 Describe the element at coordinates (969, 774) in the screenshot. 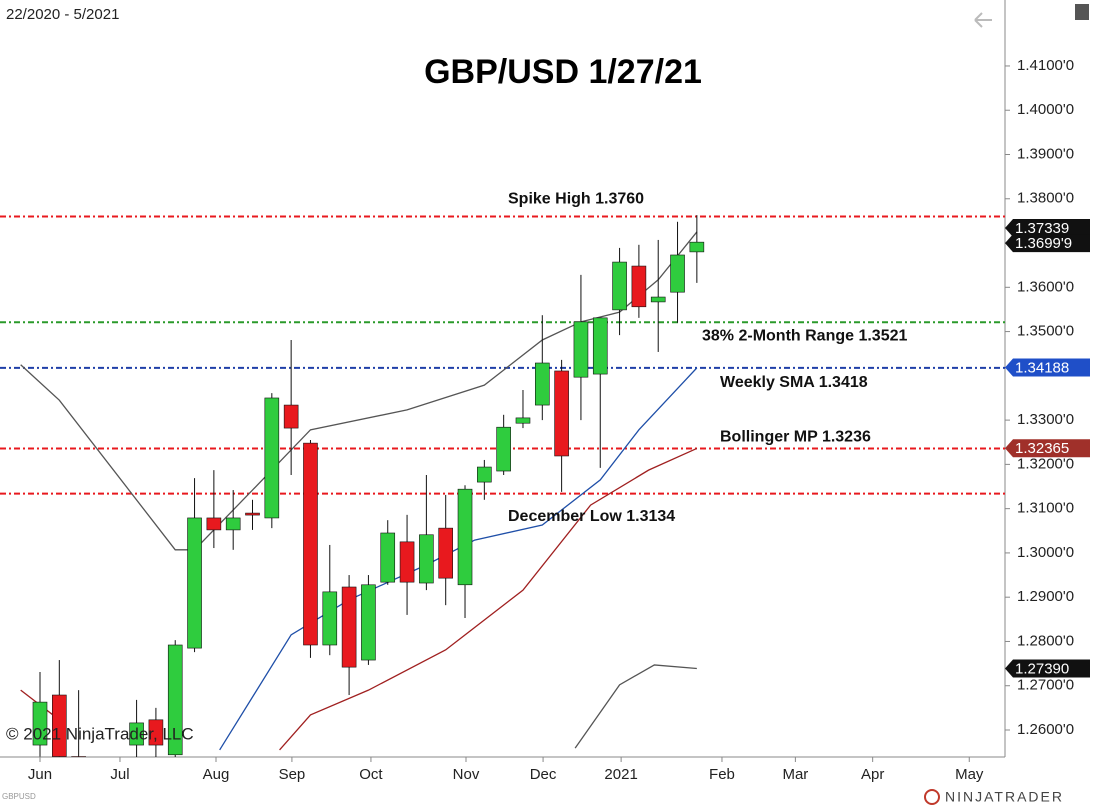

I see `x-tick-label: May` at that location.